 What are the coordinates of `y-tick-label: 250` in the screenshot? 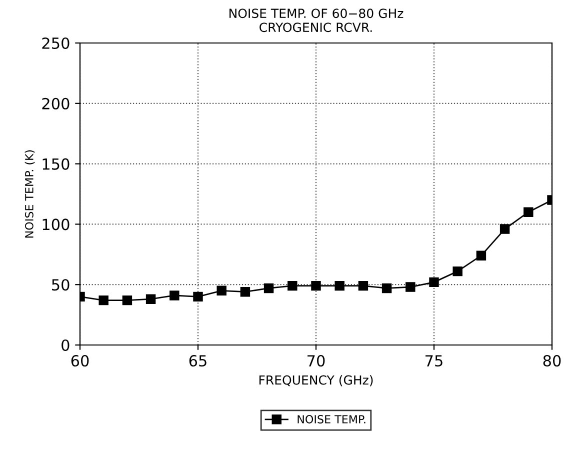 It's located at (56, 43).